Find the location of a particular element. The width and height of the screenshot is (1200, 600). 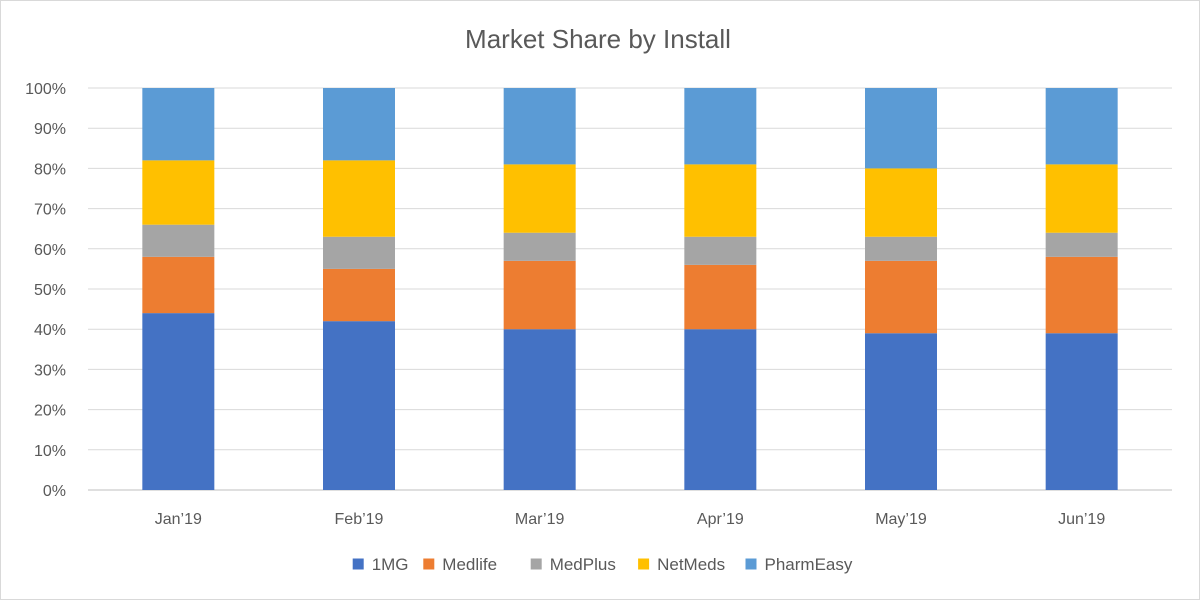

y-axis-ticks: 0% 10% 20% 30% 40% 50% 60% 70% 80% 90% 100% is located at coordinates (45, 290).